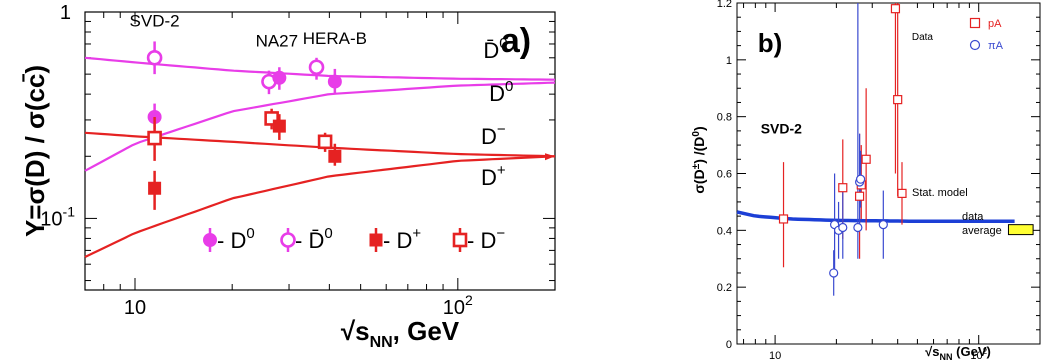 Image resolution: width=1058 pixels, height=364 pixels. What do you see at coordinates (500, 233) in the screenshot?
I see `legend-label-exp: −` at bounding box center [500, 233].